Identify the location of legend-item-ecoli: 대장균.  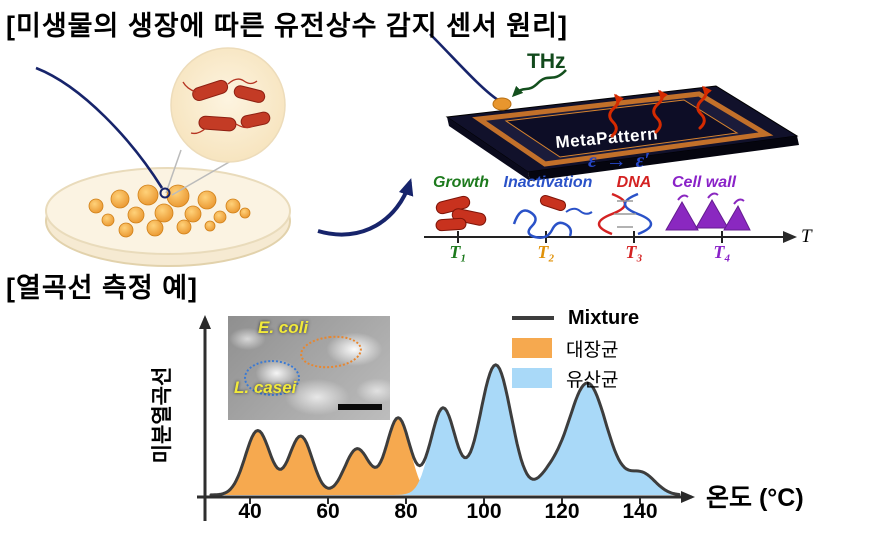
(575, 348).